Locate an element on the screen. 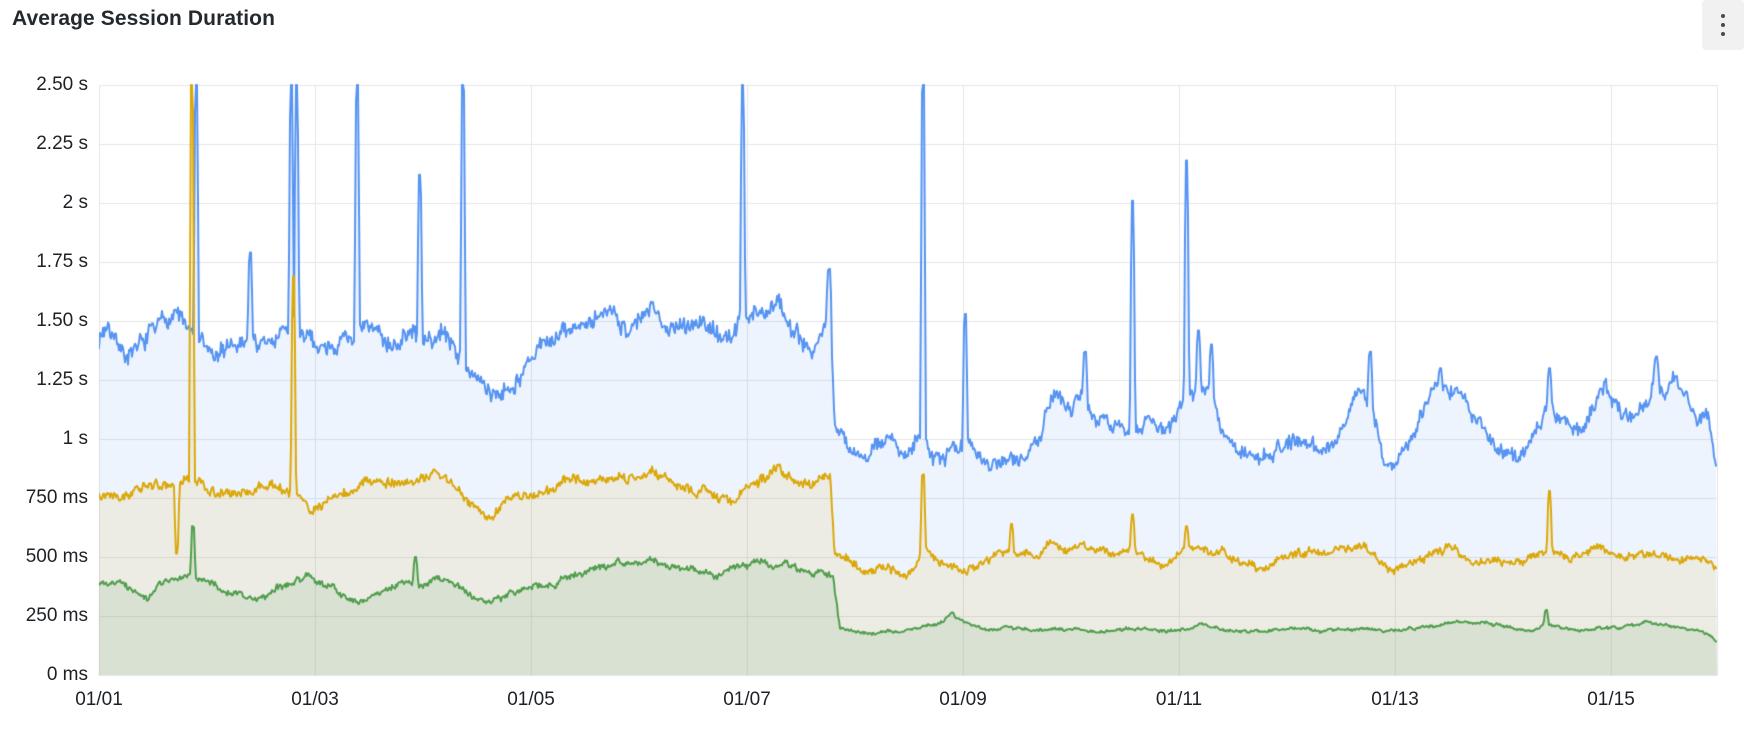 The image size is (1746, 734). y-axis-tick-label: 500 ms is located at coordinates (56, 556).